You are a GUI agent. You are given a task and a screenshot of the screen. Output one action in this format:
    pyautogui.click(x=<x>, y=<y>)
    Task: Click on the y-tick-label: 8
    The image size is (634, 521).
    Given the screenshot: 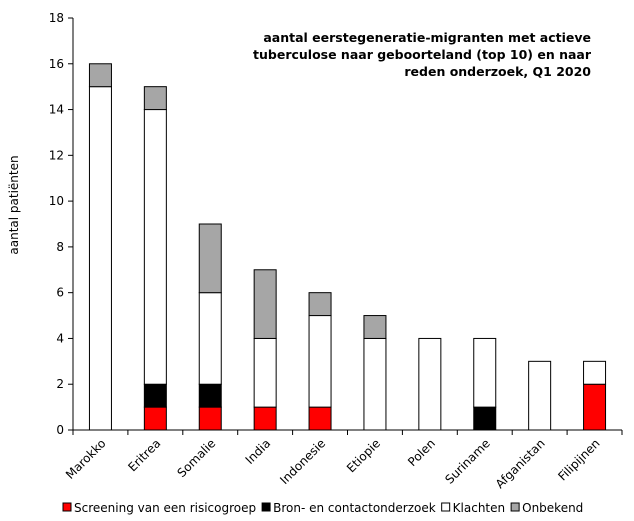 What is the action you would take?
    pyautogui.click(x=60, y=247)
    